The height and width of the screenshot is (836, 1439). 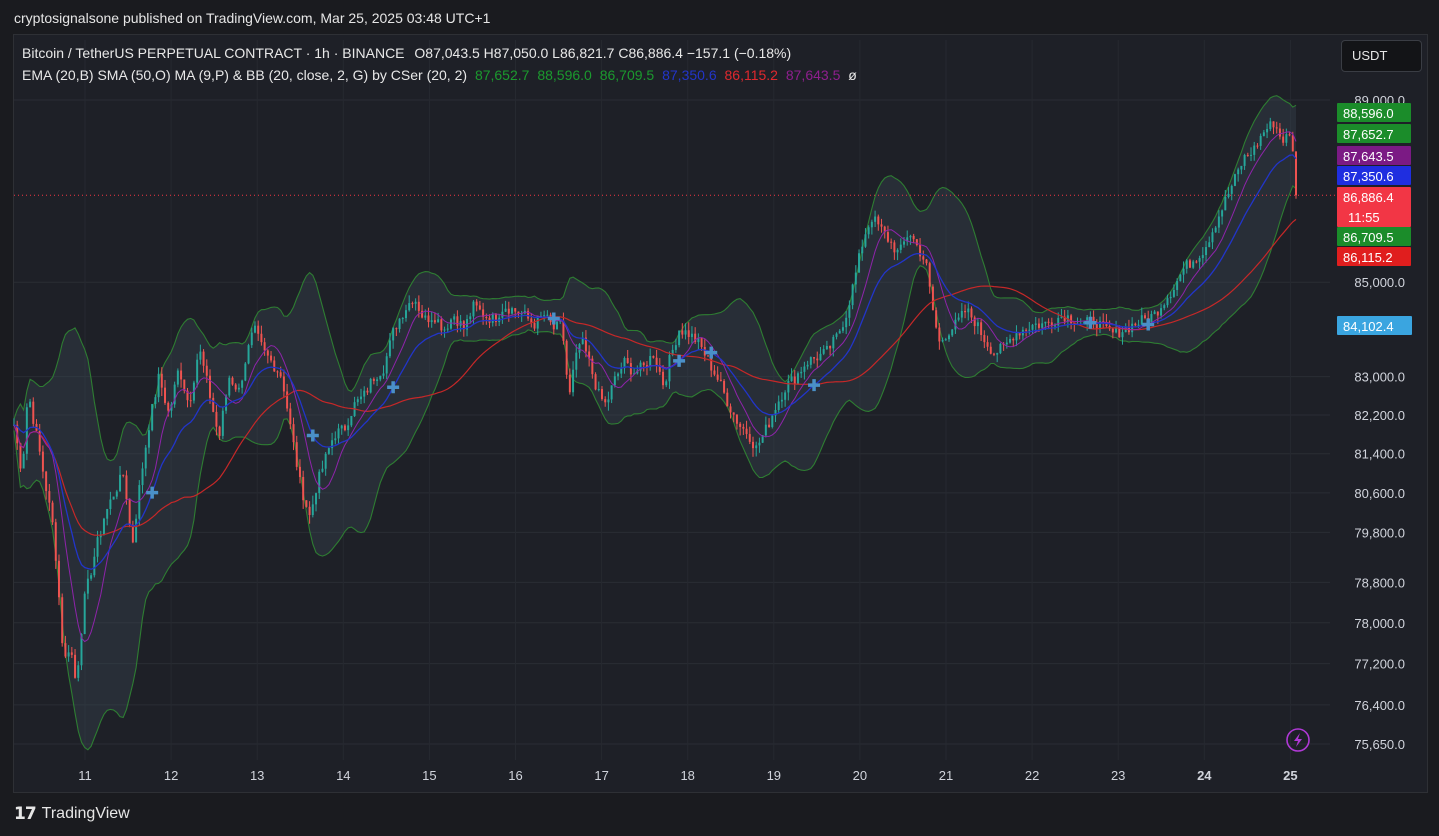 I want to click on indicator-value-3: 86,709.5, so click(x=627, y=75).